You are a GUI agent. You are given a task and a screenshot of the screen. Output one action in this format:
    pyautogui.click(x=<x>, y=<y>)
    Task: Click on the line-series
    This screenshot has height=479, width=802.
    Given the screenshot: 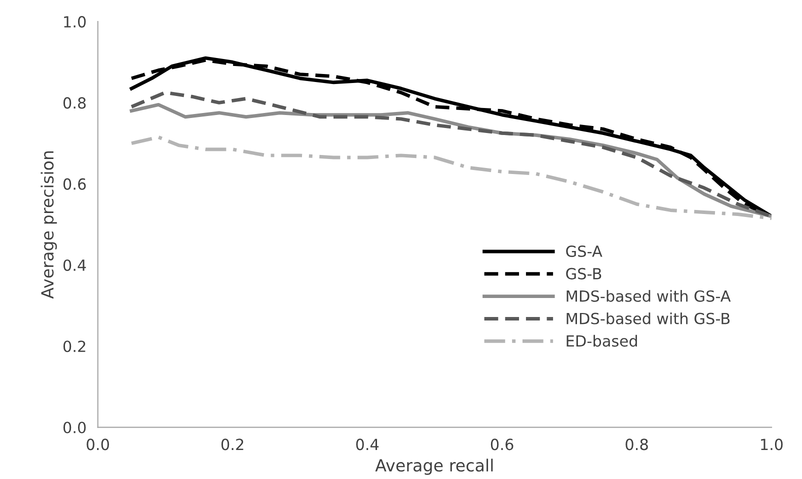 What is the action you would take?
    pyautogui.click(x=451, y=177)
    